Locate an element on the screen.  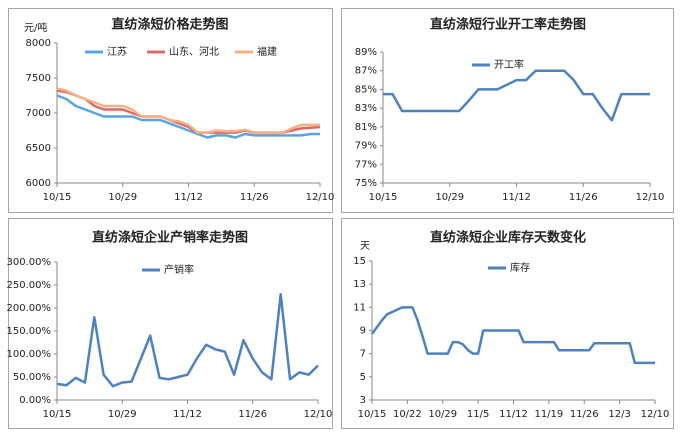
y-tick-label: 5 is located at coordinates (363, 377).